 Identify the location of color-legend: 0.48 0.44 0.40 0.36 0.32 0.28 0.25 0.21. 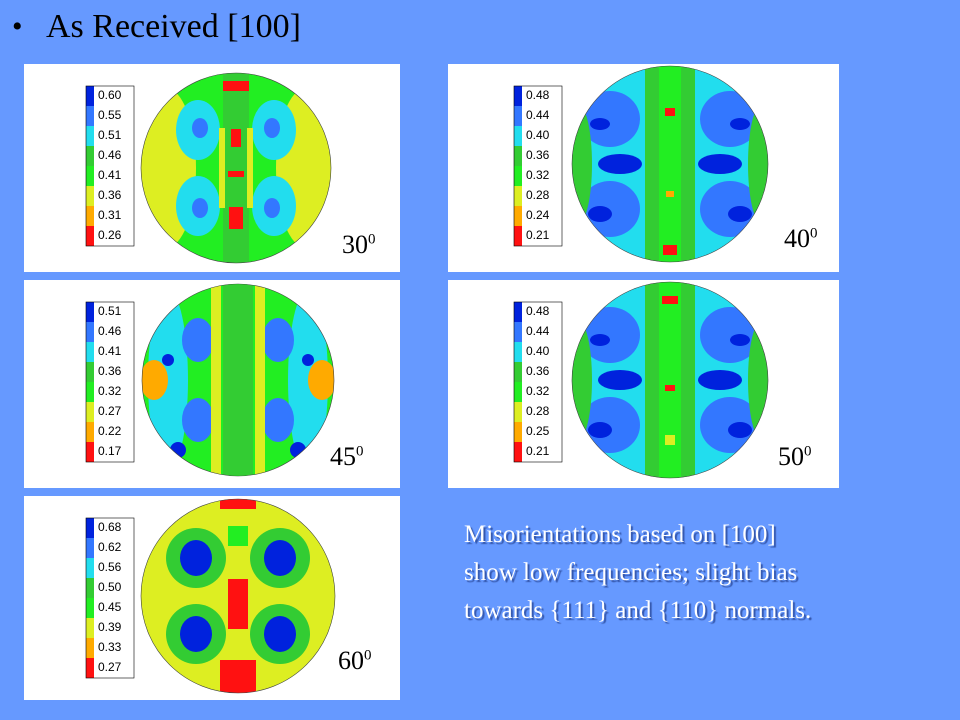
(538, 382).